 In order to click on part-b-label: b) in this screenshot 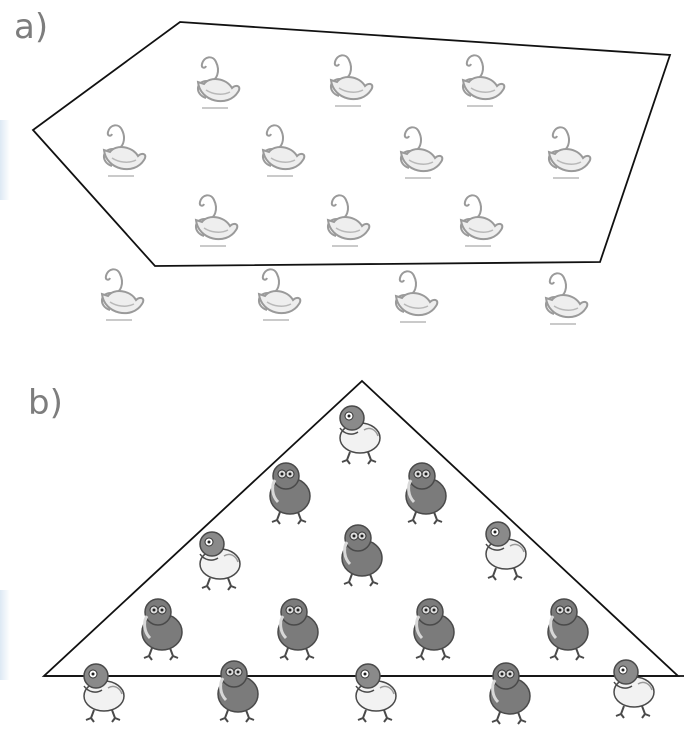, I will do `click(45, 403)`.